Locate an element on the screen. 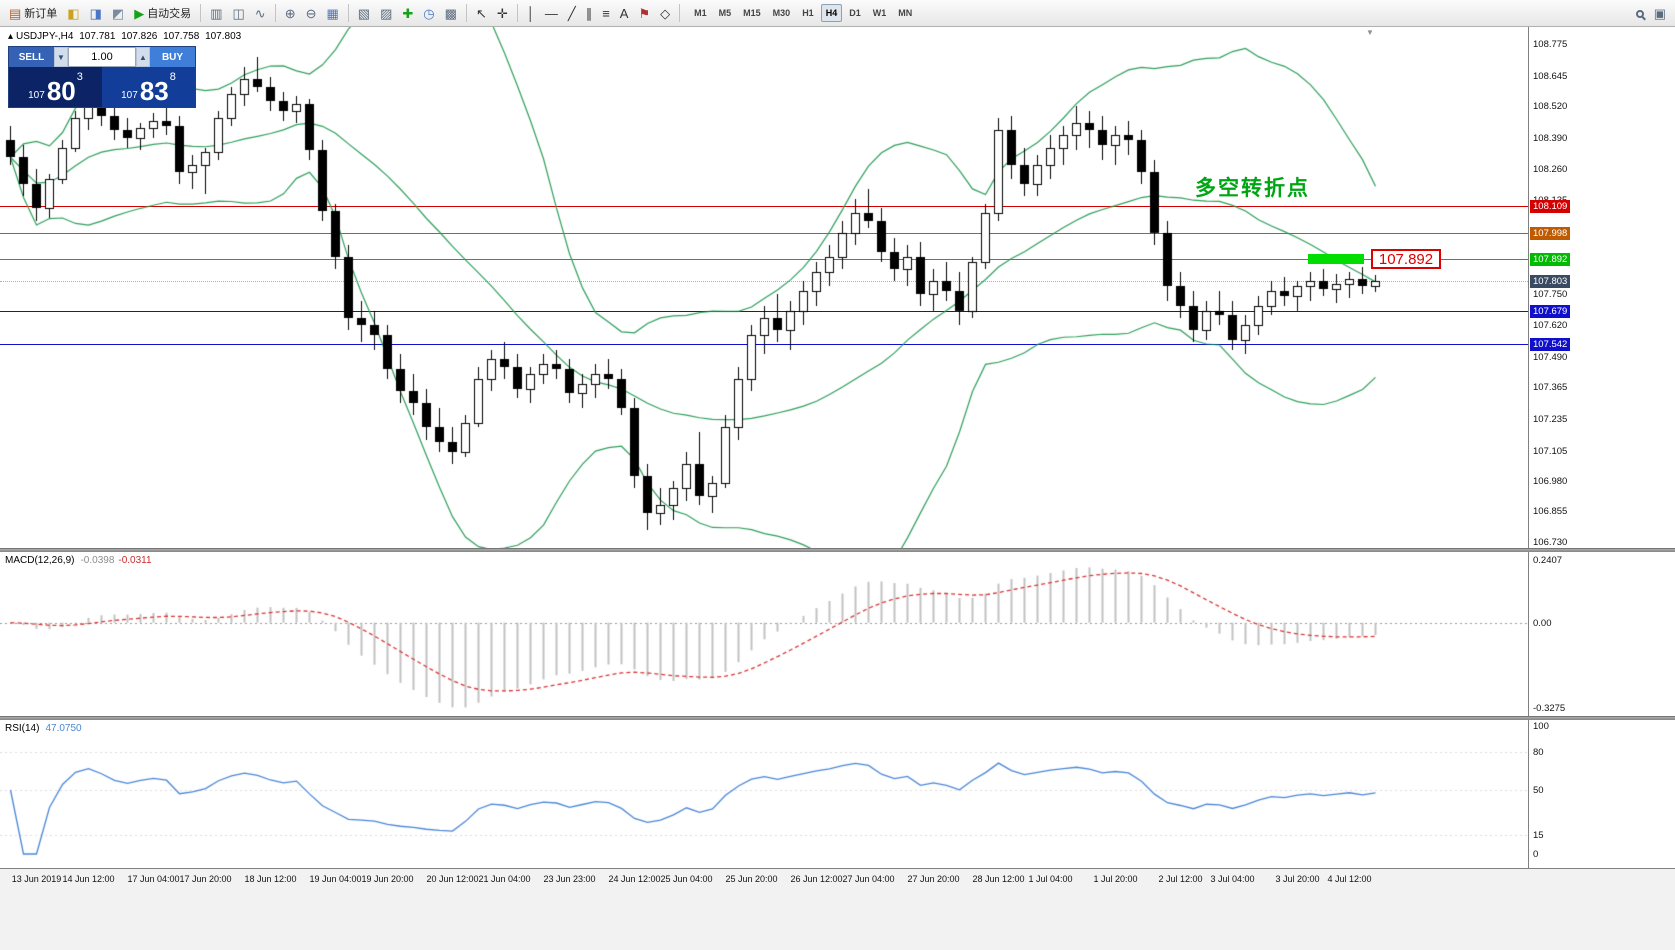  price-tick: 108.775 is located at coordinates (1550, 44).